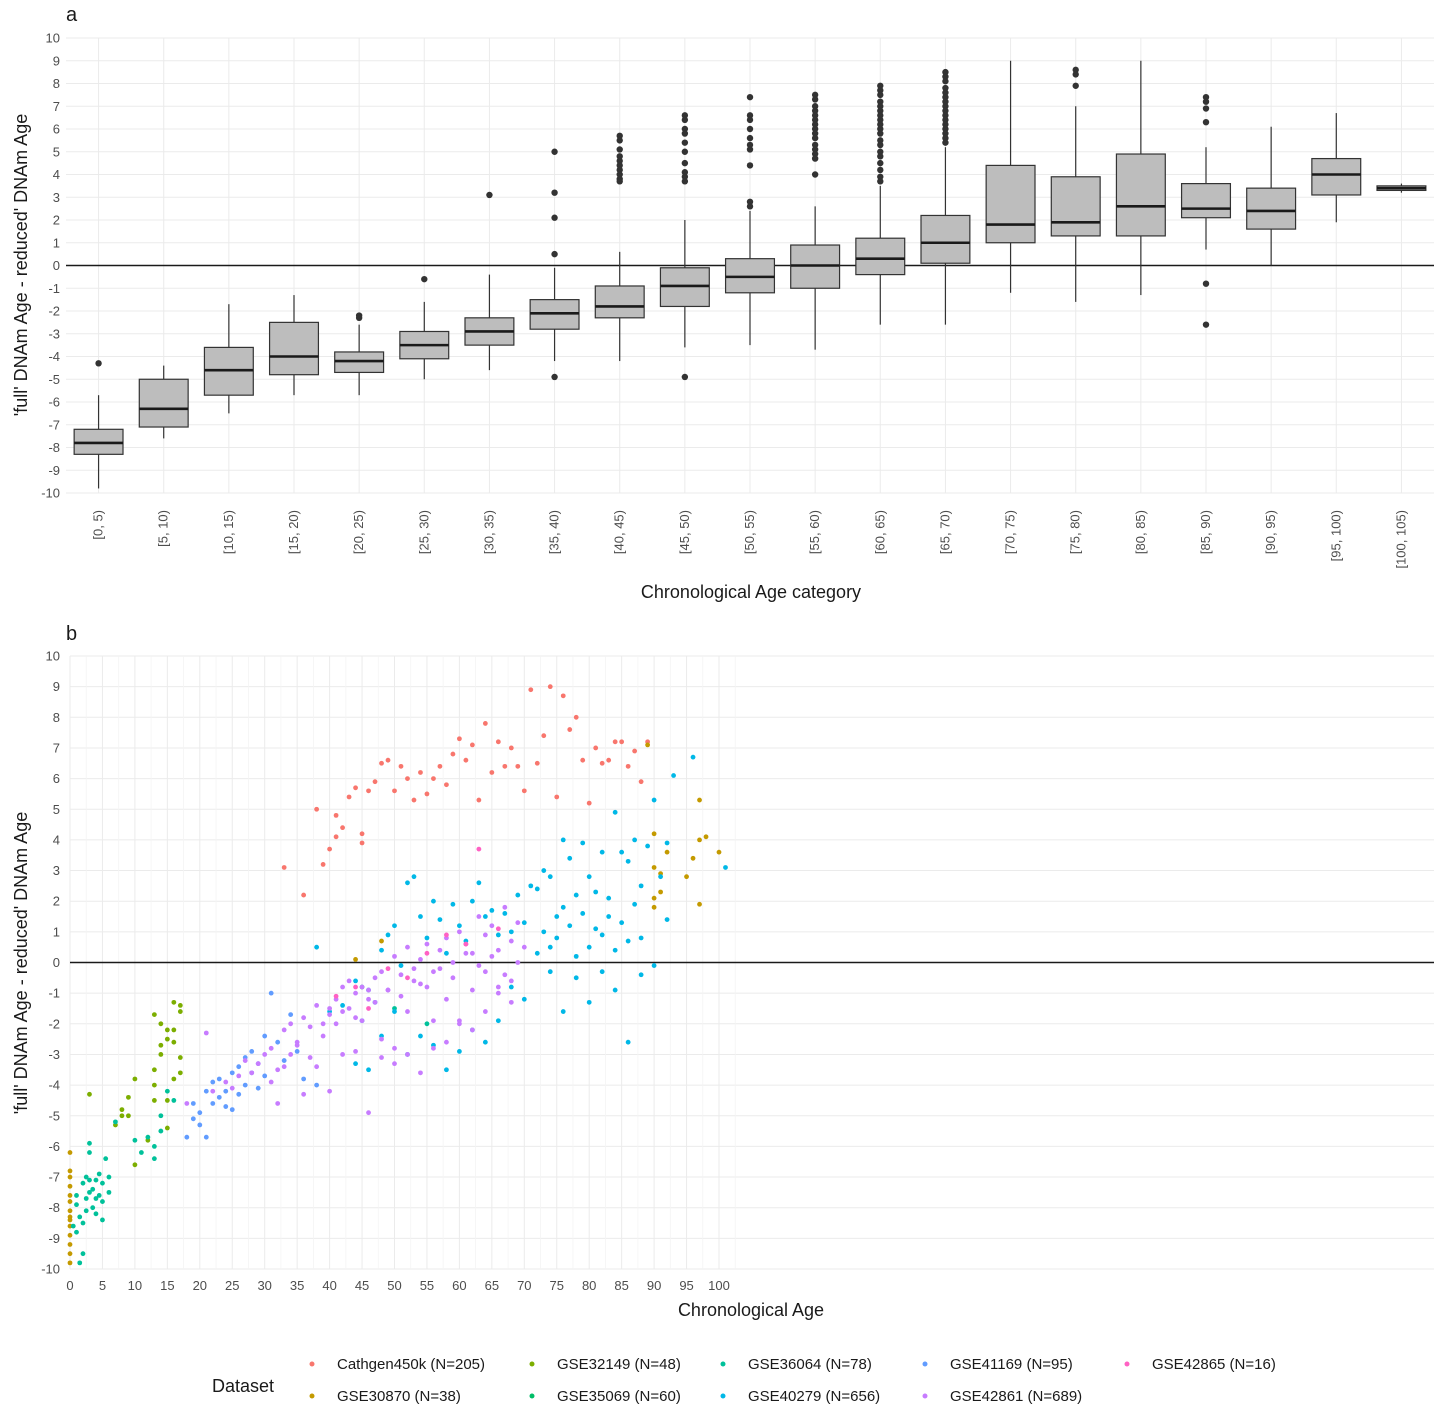  What do you see at coordinates (200, 1285) in the screenshot?
I see `x-tick-label: 20` at bounding box center [200, 1285].